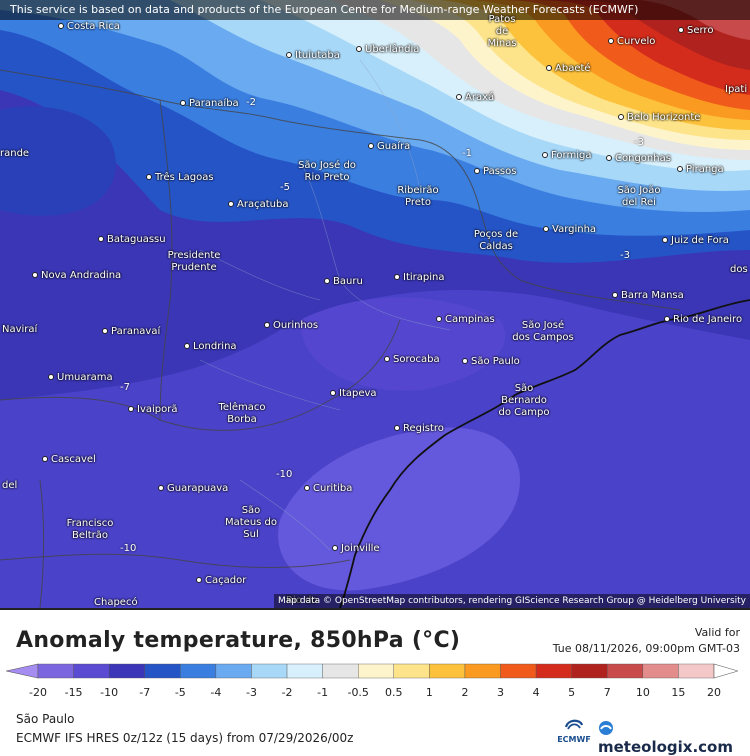 The width and height of the screenshot is (750, 756). What do you see at coordinates (659, 118) in the screenshot?
I see `city-belo-horizonte: Belo Horizonte` at bounding box center [659, 118].